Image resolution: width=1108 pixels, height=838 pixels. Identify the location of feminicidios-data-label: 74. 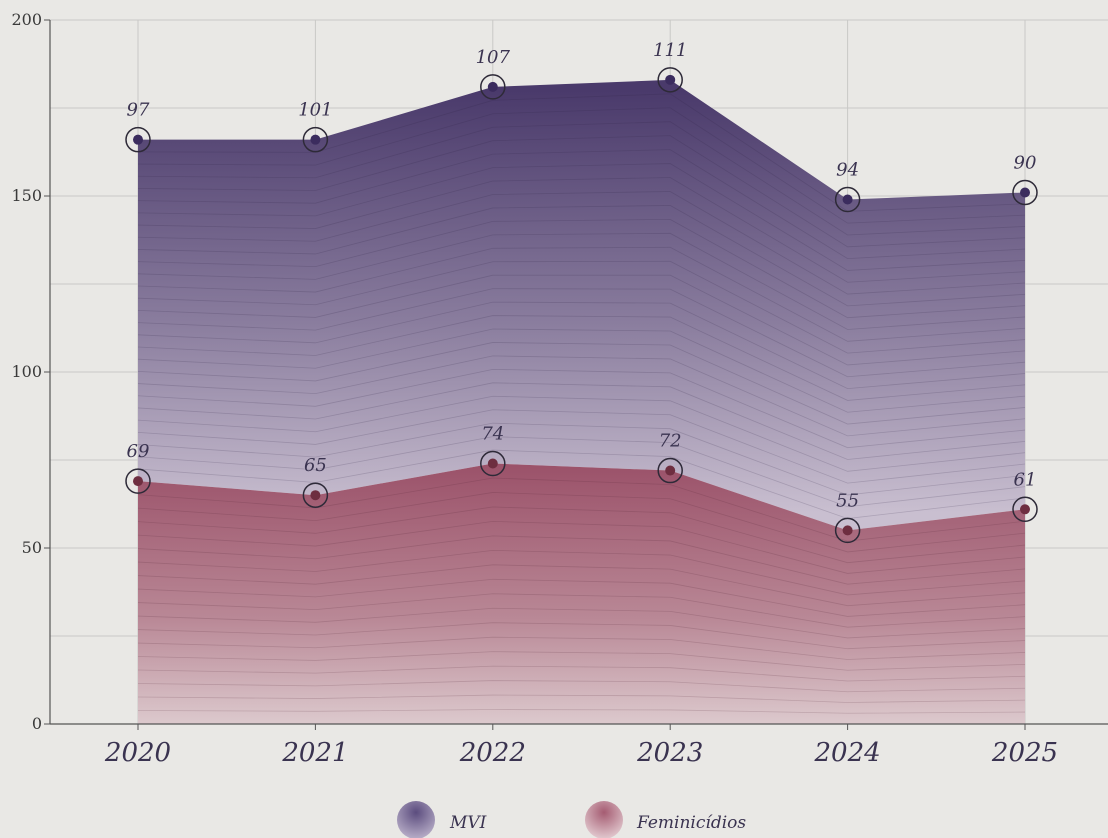
(492, 434).